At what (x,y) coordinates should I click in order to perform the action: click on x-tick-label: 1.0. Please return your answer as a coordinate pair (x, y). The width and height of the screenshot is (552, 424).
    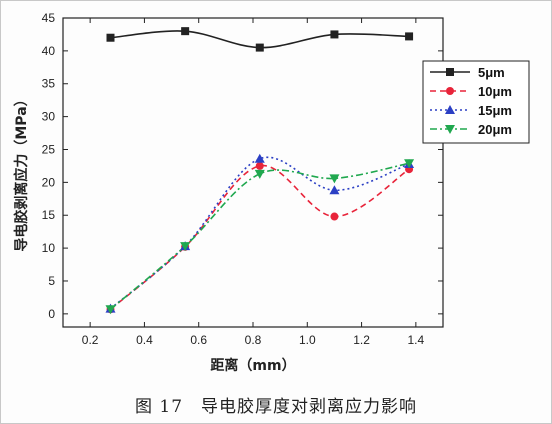
    Looking at the image, I should click on (307, 340).